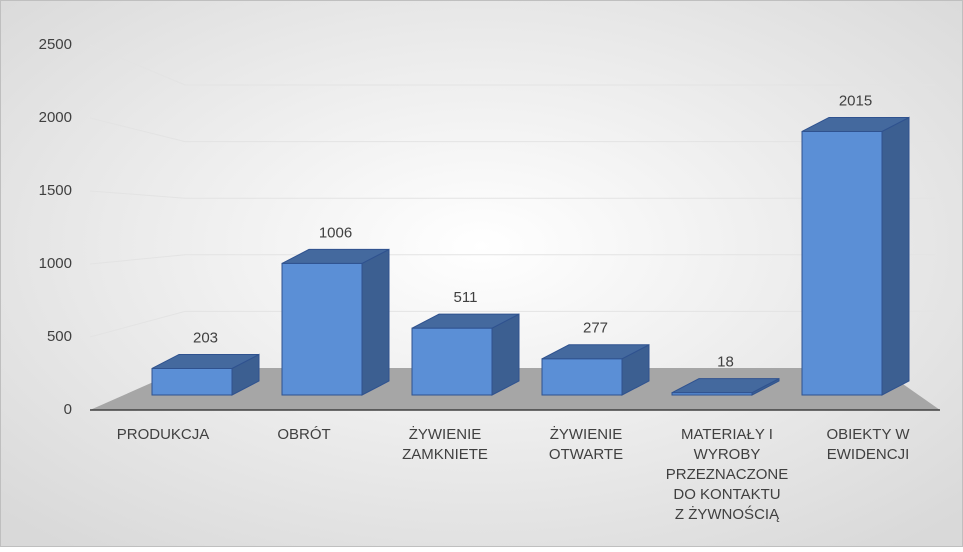 Image resolution: width=963 pixels, height=552 pixels. What do you see at coordinates (586, 454) in the screenshot?
I see `x-tick-label: OTWARTE` at bounding box center [586, 454].